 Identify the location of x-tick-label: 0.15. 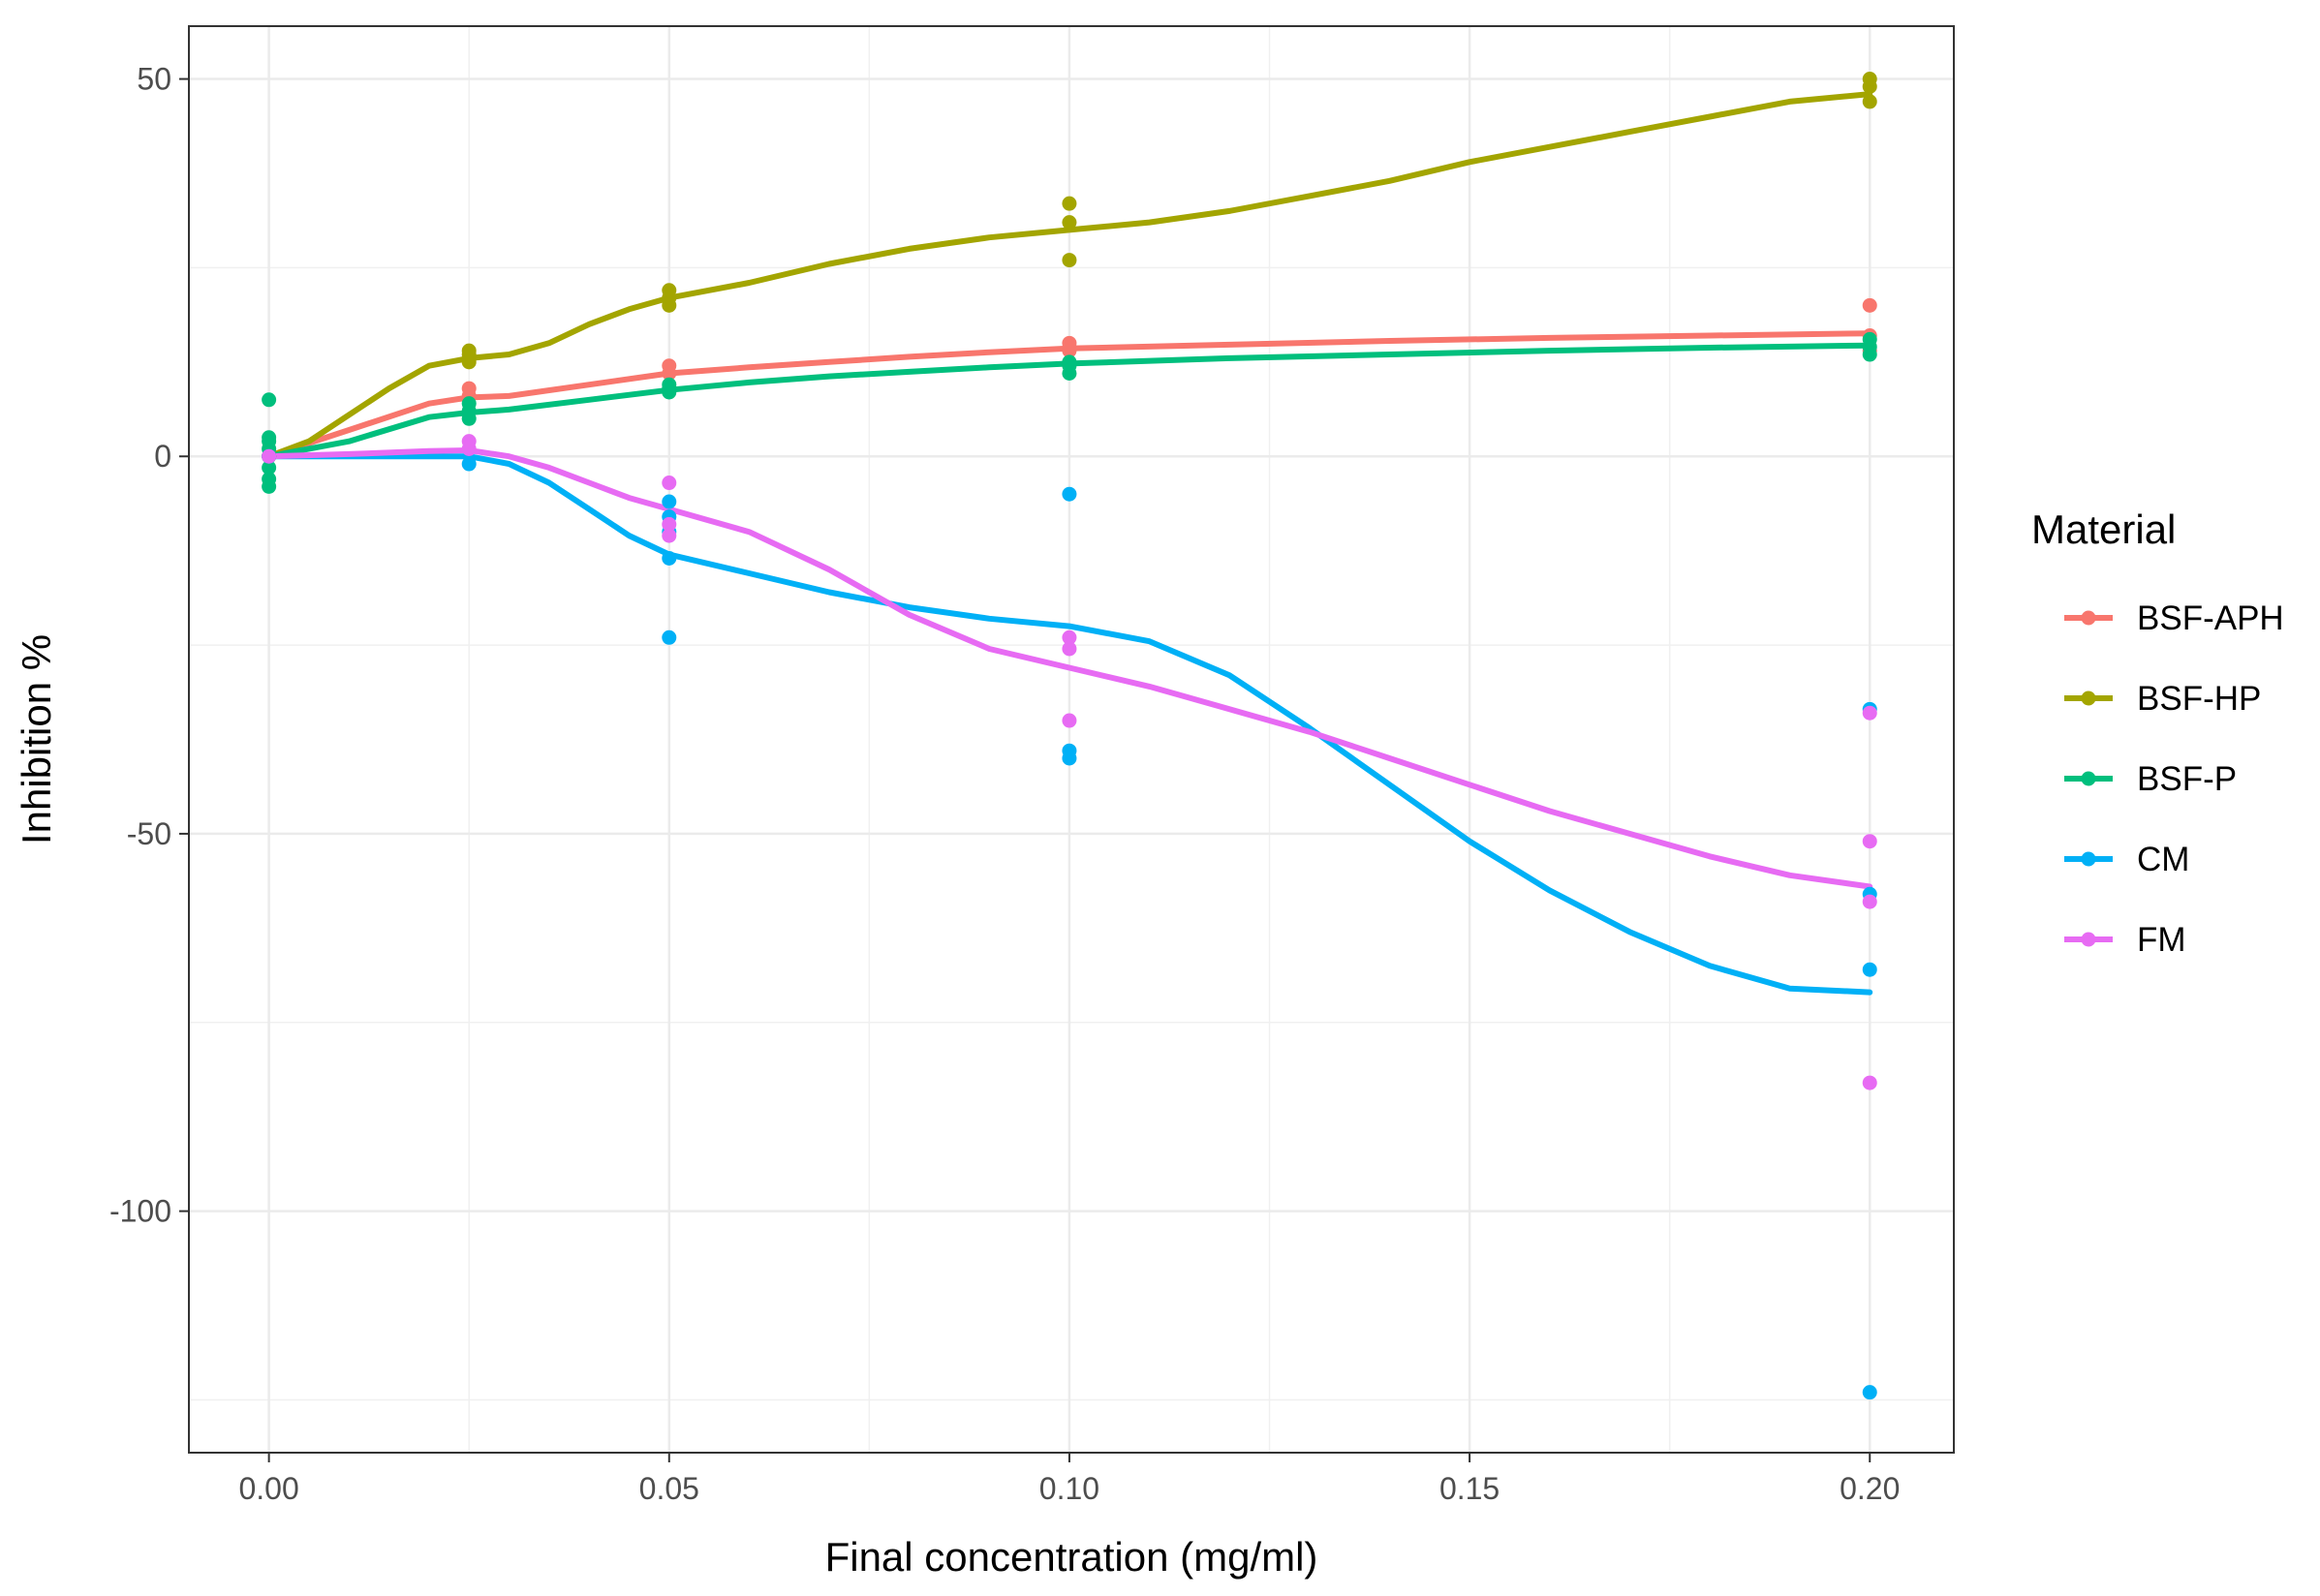
(1469, 1488).